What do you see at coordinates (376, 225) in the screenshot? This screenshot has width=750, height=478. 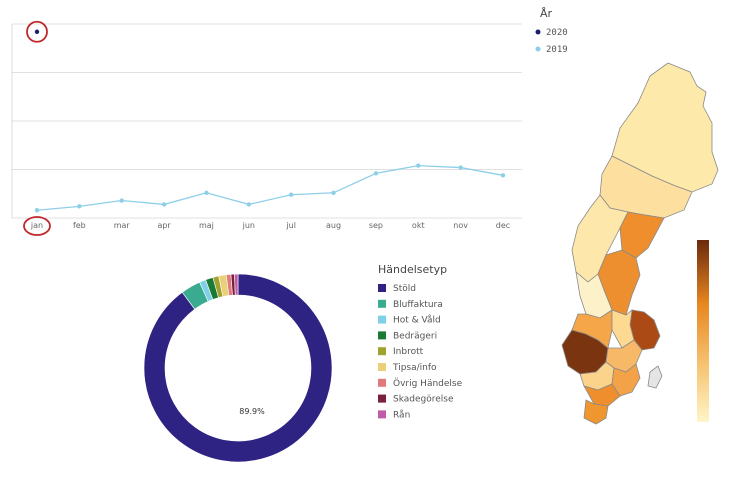 I see `x-tick-label-sep: sep` at bounding box center [376, 225].